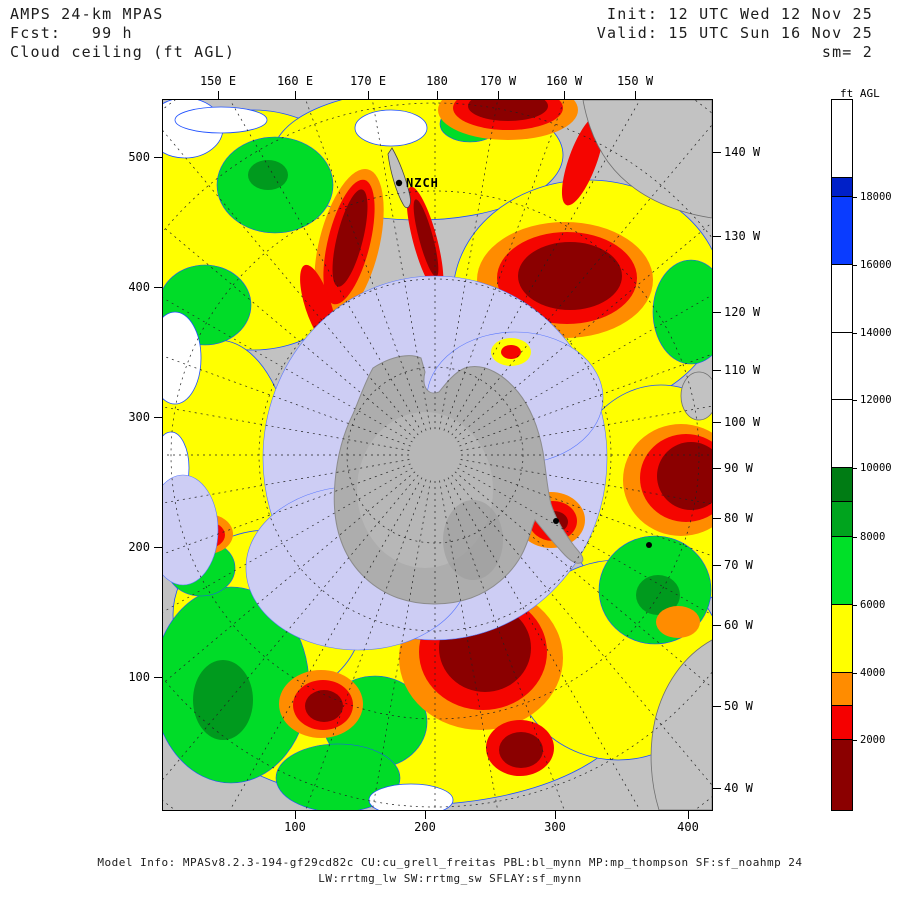  I want to click on header-model-title: AMPS 24-km MPAS, so click(87, 14).